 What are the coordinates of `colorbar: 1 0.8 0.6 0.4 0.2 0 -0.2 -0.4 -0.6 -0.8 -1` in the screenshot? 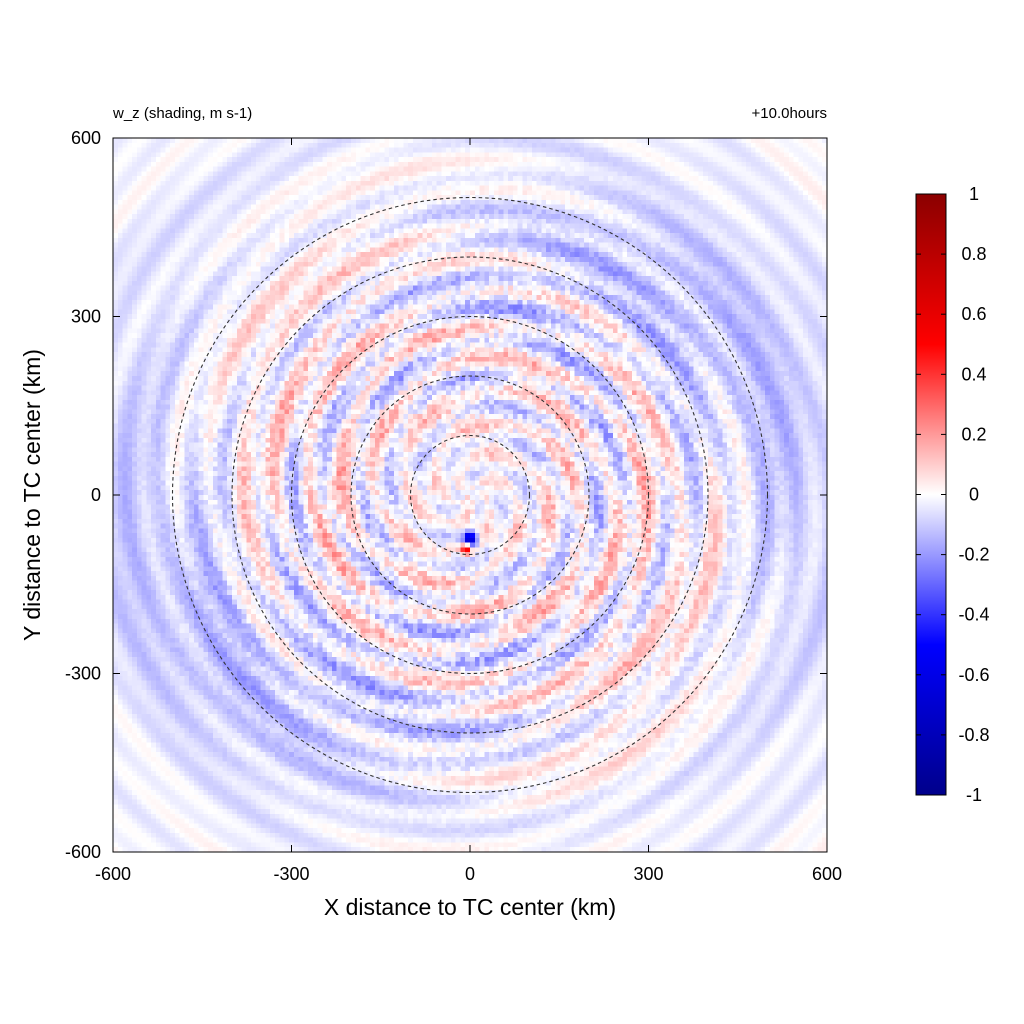 It's located at (952, 494).